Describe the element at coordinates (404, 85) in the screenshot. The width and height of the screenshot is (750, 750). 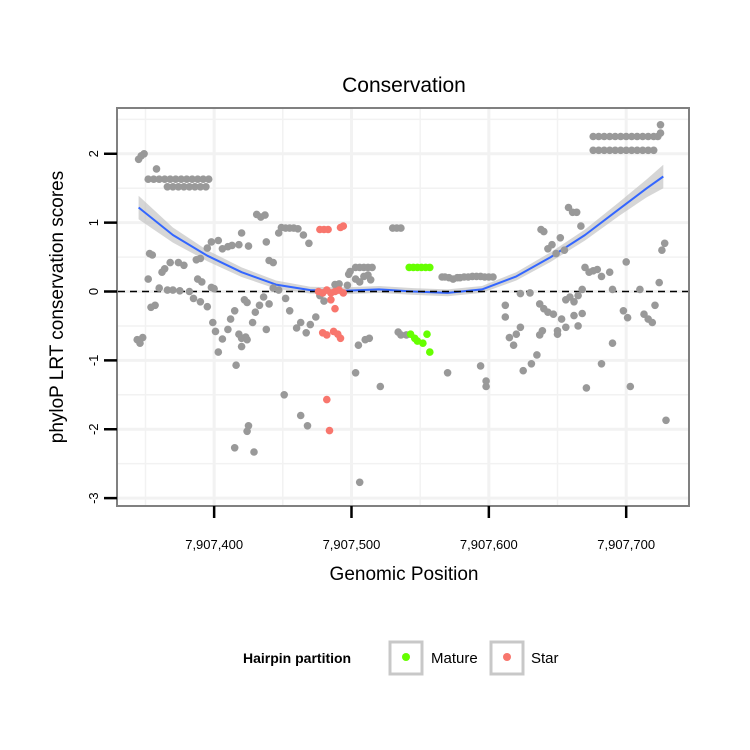
I see `chart-title: Conservation` at that location.